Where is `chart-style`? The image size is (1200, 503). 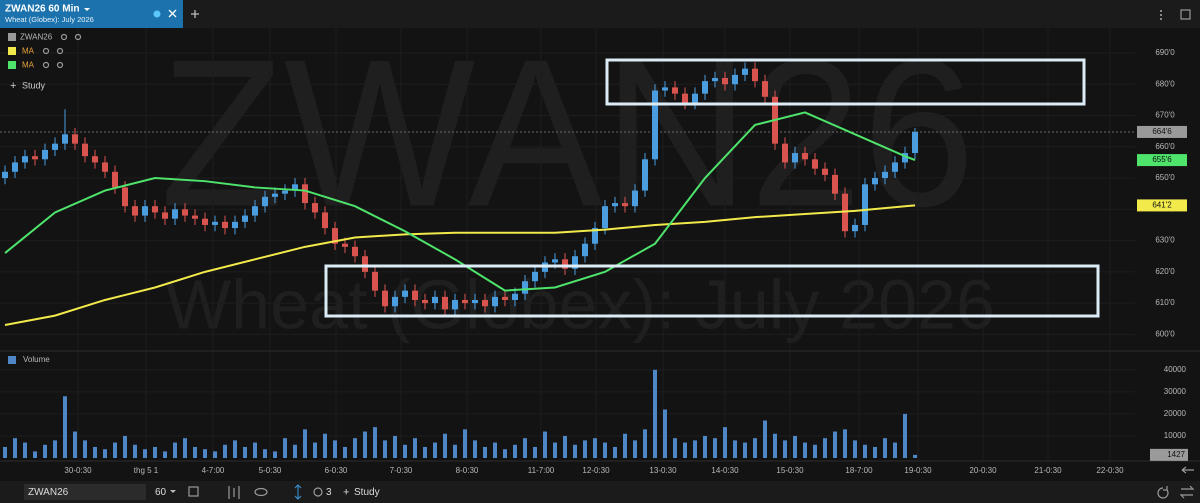
chart-style is located at coordinates (234, 492).